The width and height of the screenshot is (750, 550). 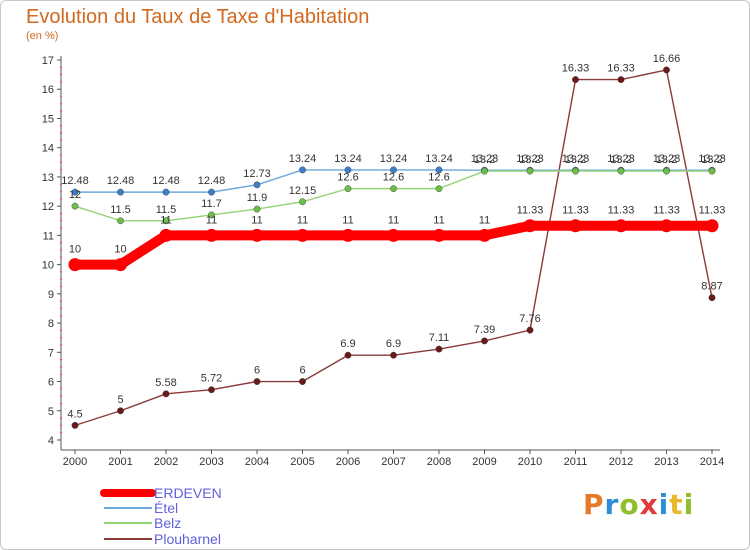 I want to click on x-tick-label: 2002, so click(x=166, y=462).